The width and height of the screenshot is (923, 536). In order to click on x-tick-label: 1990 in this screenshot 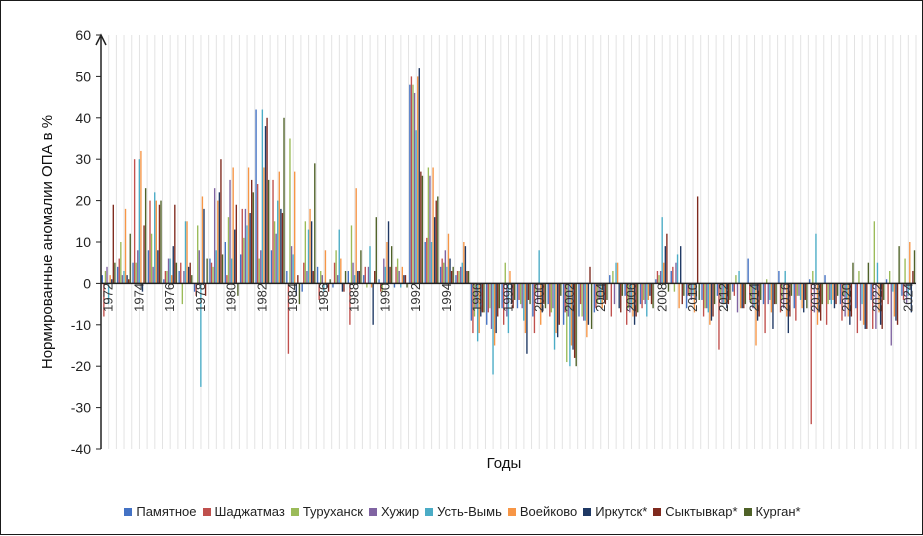, I will do `click(385, 297)`.